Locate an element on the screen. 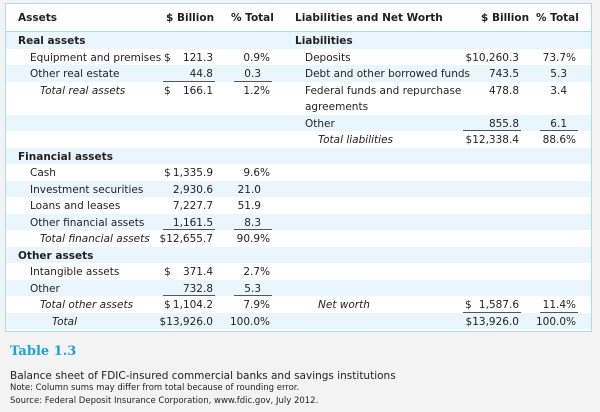 This screenshot has width=600, height=412. table-row: Financial assets is located at coordinates (298, 155).